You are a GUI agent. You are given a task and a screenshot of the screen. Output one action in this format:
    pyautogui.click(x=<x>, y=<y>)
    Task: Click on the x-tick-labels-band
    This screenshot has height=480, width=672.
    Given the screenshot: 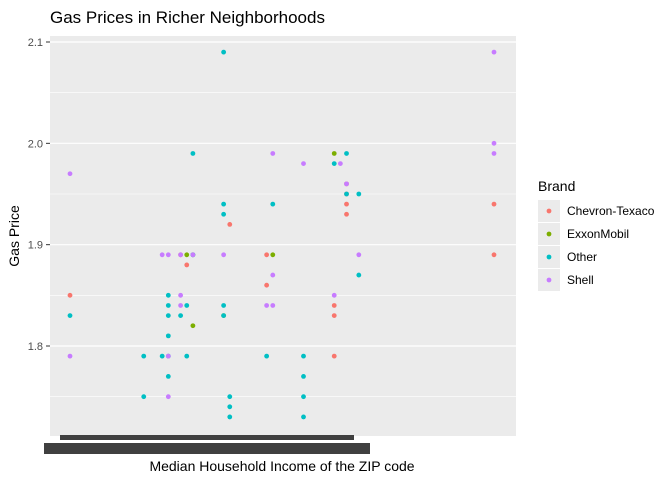 What is the action you would take?
    pyautogui.click(x=207, y=448)
    